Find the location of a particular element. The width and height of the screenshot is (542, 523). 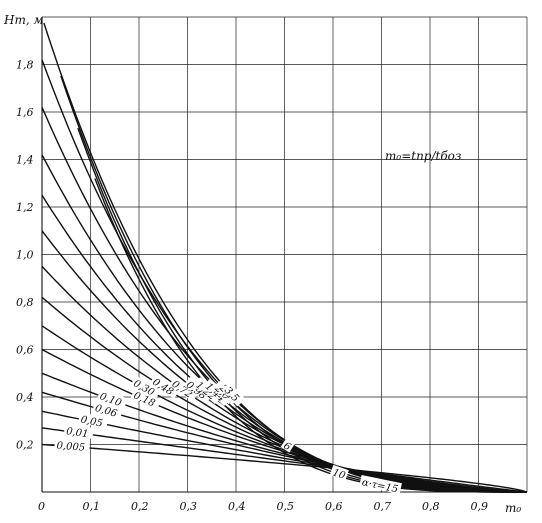

y-tick-label: 0,6 is located at coordinates (25, 350).